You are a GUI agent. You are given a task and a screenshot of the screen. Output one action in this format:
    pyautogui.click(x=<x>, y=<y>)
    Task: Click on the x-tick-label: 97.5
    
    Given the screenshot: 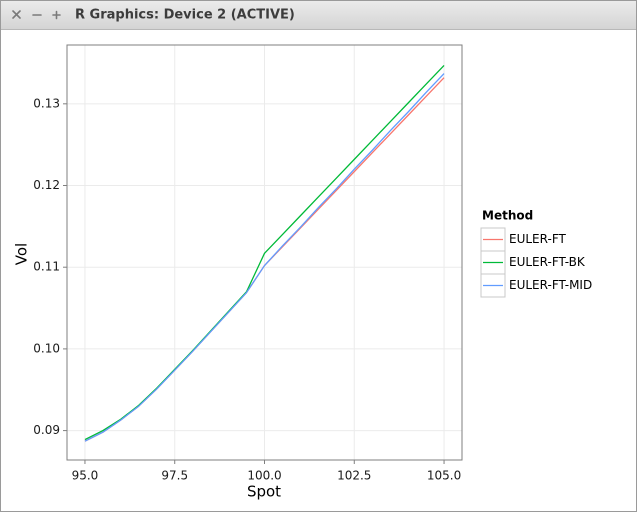 What is the action you would take?
    pyautogui.click(x=174, y=476)
    